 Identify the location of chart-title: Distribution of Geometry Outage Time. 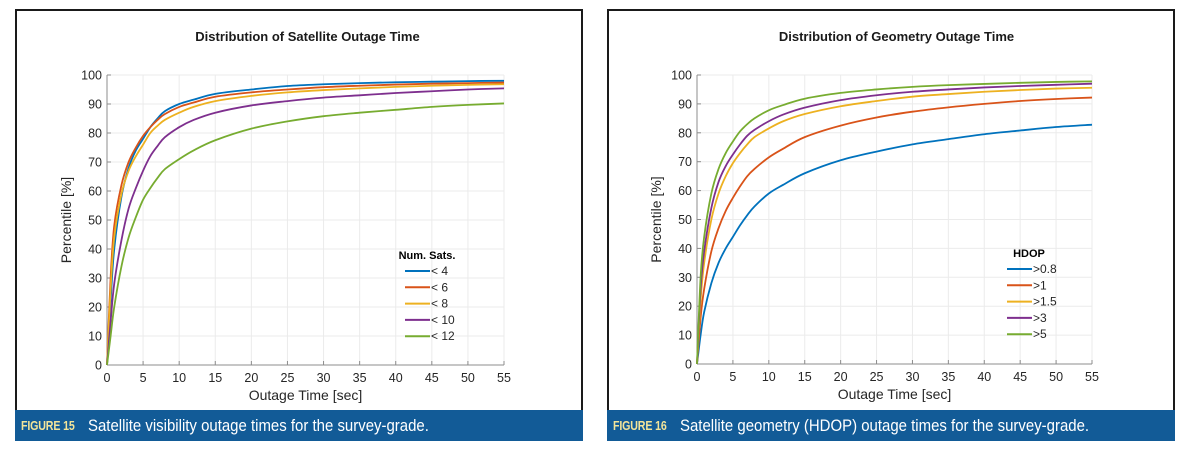
(896, 36).